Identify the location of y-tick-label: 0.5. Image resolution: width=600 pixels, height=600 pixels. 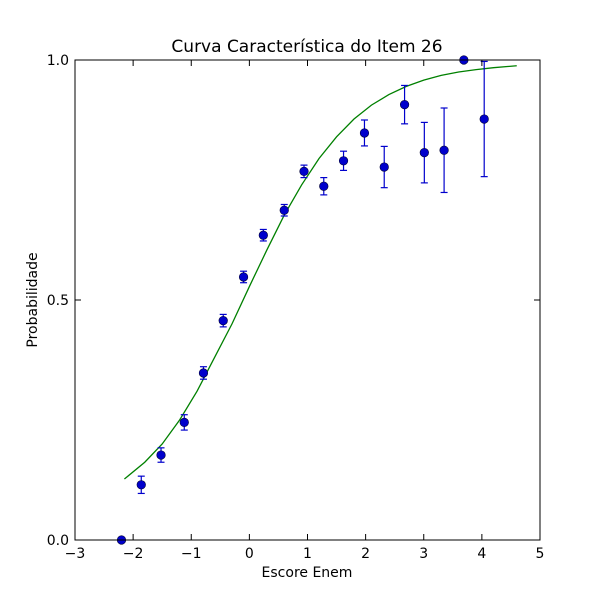
(58, 301).